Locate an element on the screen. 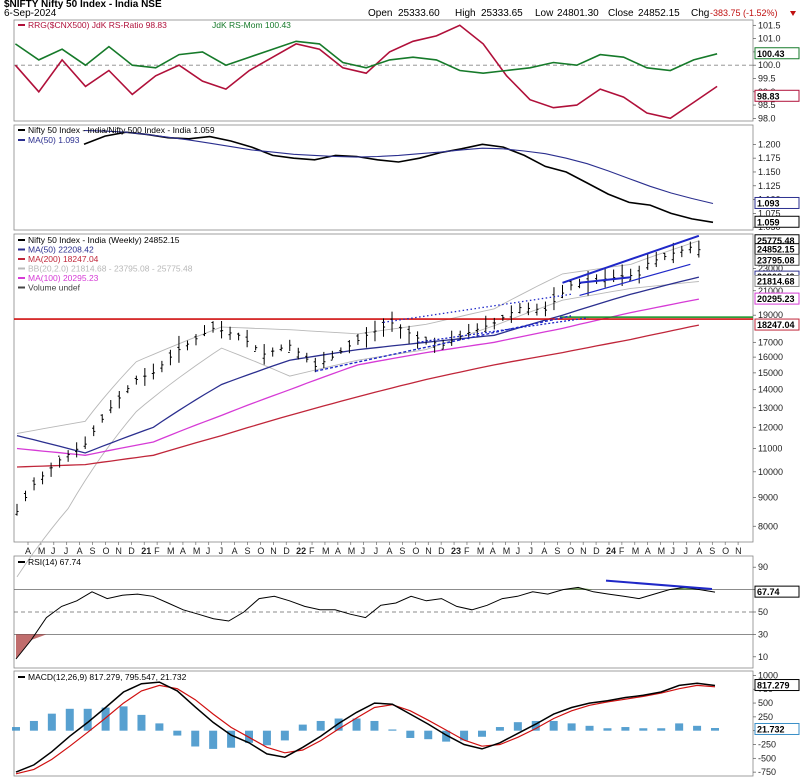 The height and width of the screenshot is (784, 800). macd-hist-badge-box is located at coordinates (777, 728).